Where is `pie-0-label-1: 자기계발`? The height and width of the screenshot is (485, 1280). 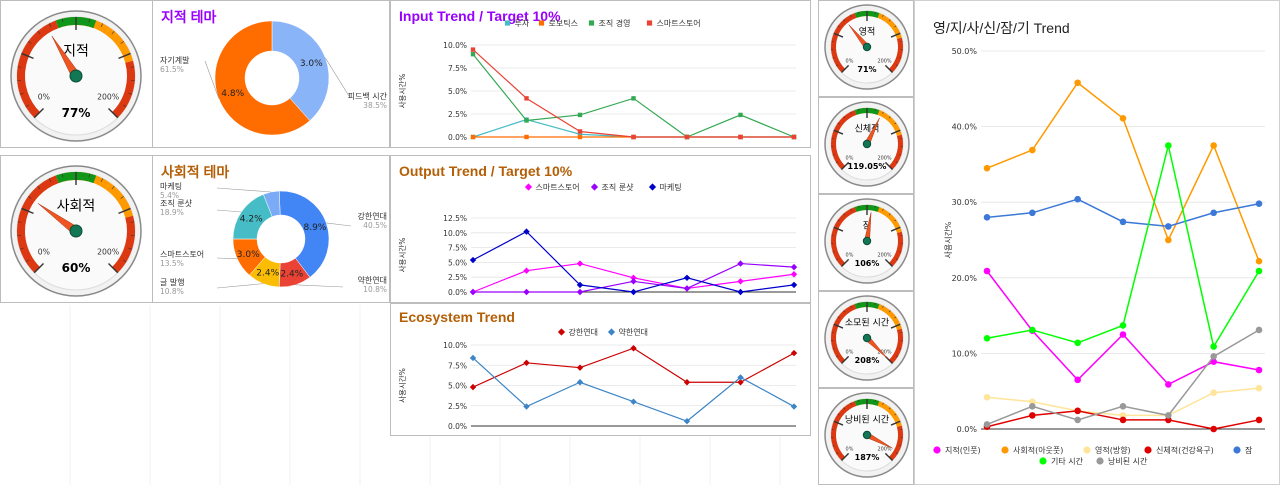 pie-0-label-1: 자기계발 is located at coordinates (175, 60).